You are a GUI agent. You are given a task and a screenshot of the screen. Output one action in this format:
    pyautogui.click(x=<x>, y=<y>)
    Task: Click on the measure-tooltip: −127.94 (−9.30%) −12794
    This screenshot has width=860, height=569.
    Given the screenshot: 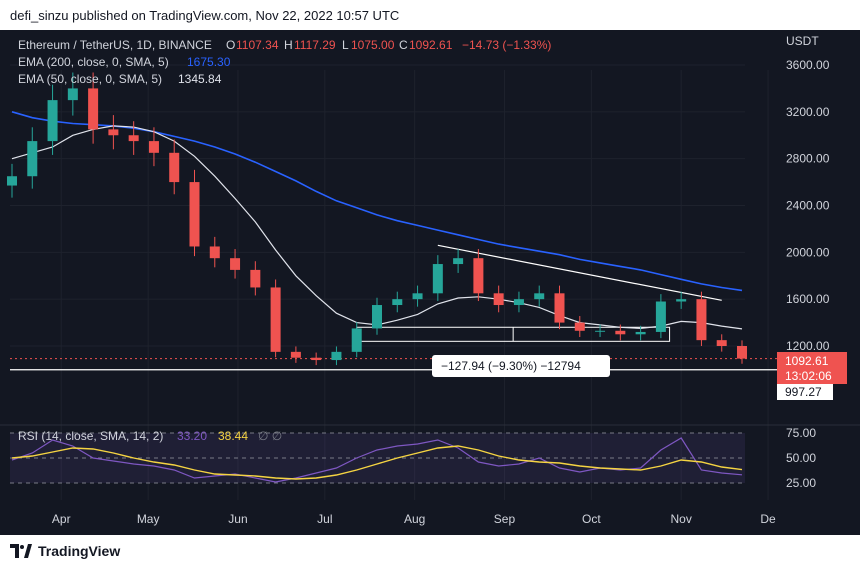 What is the action you would take?
    pyautogui.click(x=521, y=366)
    